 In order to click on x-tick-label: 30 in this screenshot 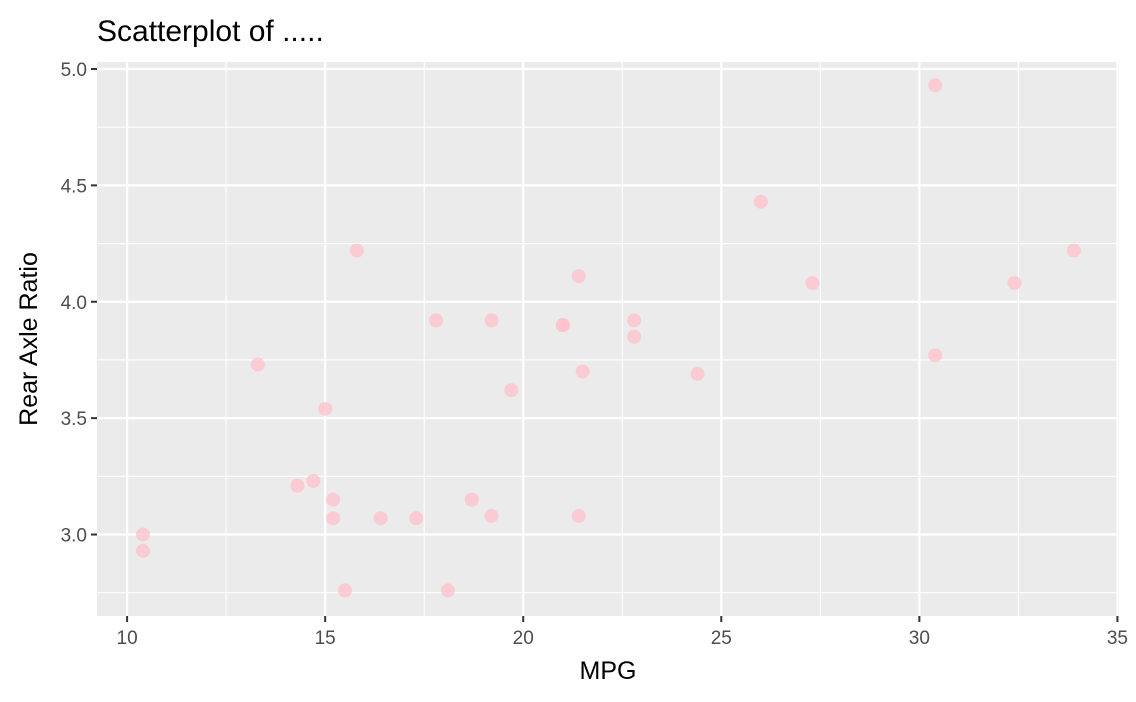, I will do `click(919, 638)`.